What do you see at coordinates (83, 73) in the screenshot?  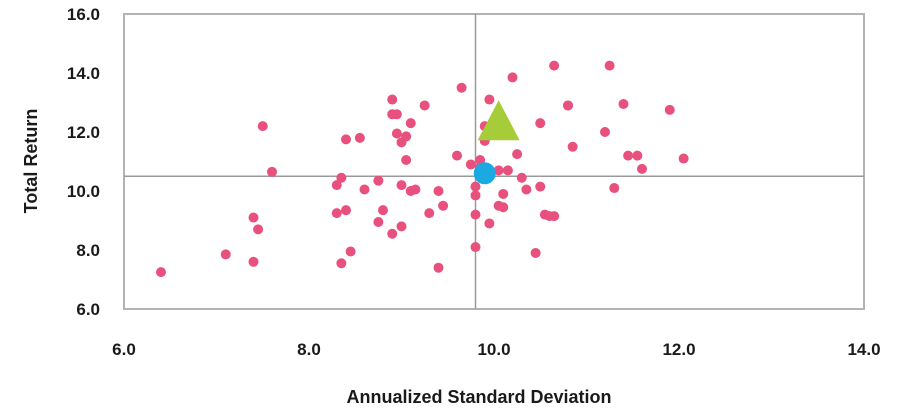 I see `y-tick-label: 14.0` at bounding box center [83, 73].